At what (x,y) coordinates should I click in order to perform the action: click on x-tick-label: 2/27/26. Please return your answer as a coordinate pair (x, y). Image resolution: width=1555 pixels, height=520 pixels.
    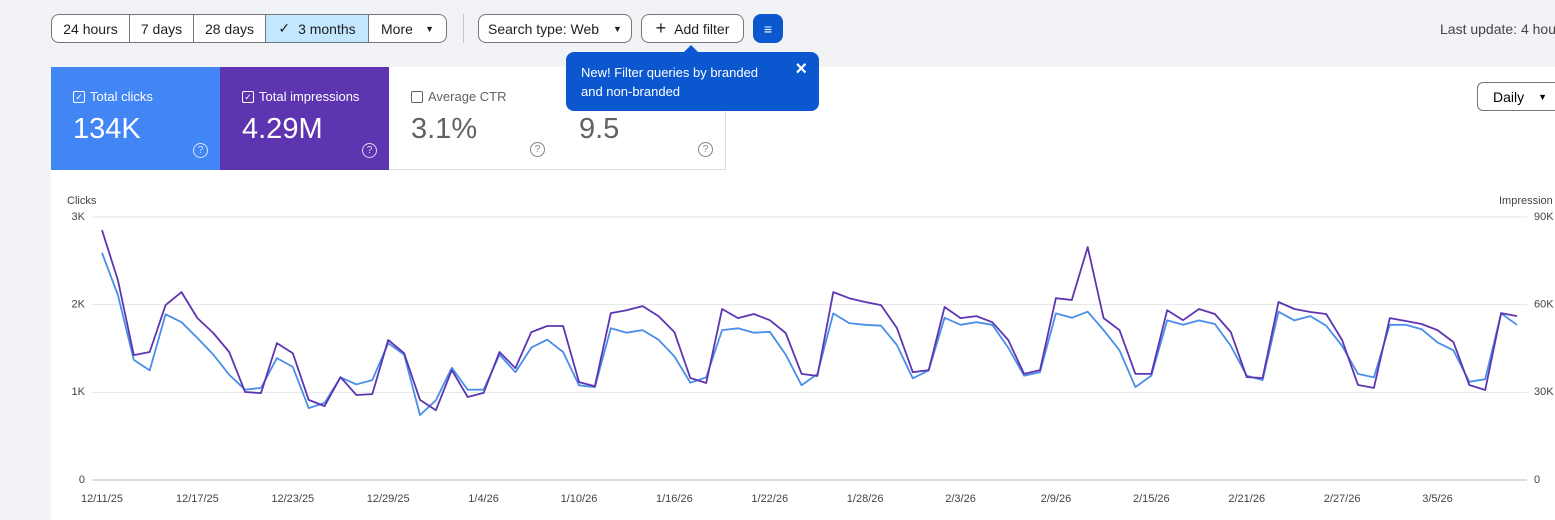
    Looking at the image, I should click on (1342, 499).